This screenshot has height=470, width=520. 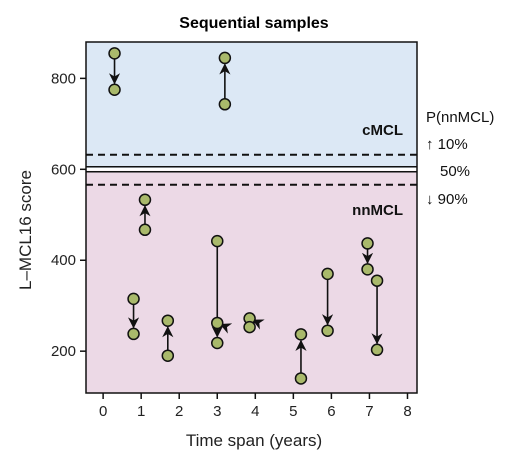 I want to click on x-tick-label: 8, so click(x=407, y=411).